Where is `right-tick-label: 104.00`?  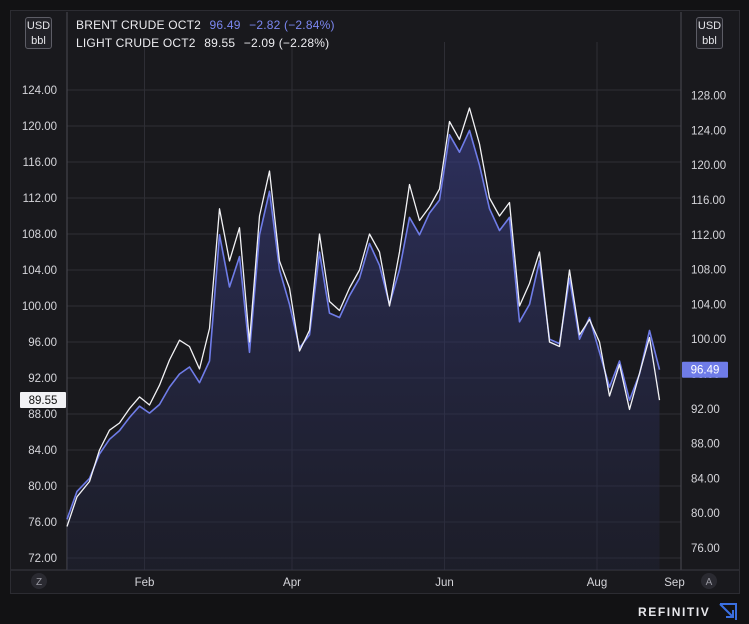
right-tick-label: 104.00 is located at coordinates (708, 305).